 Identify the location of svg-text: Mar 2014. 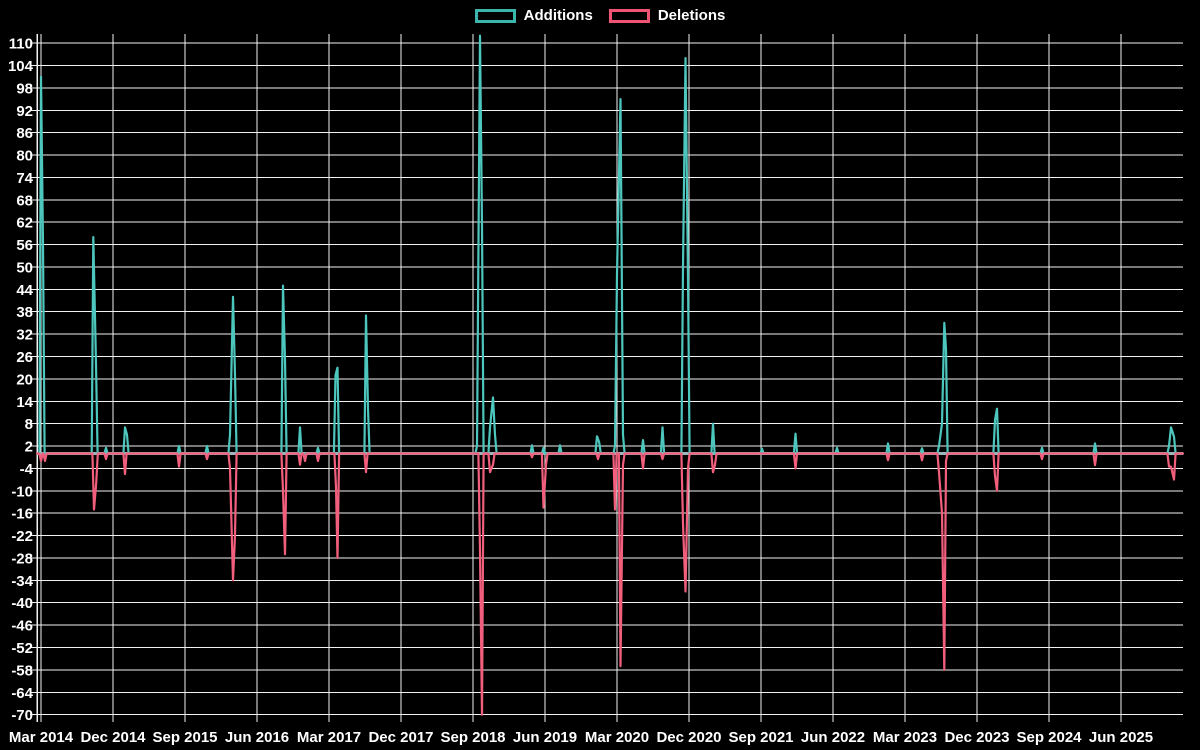
(41, 737).